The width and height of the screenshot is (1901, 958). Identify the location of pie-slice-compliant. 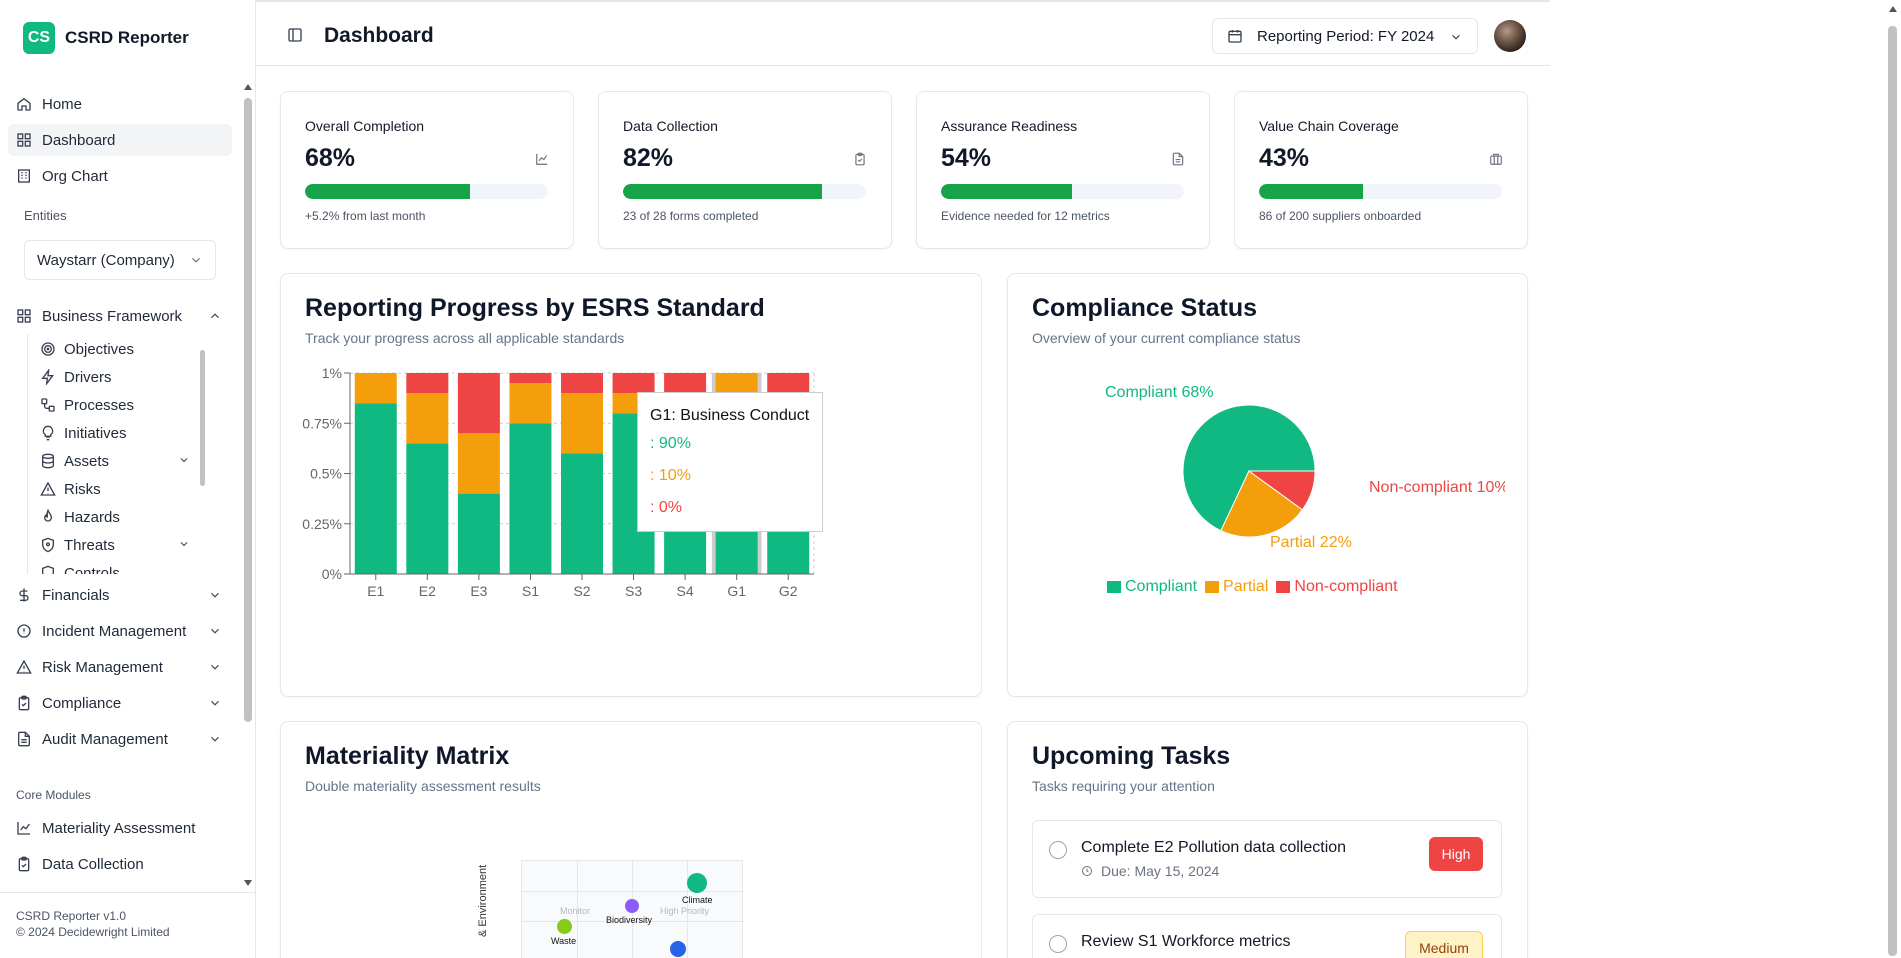
(1249, 468).